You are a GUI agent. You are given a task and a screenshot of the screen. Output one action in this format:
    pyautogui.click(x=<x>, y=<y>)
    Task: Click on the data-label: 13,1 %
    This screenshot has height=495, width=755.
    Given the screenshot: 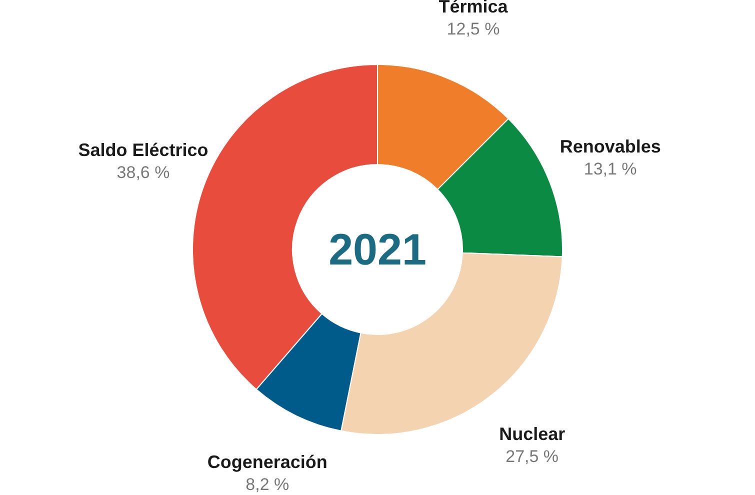 What is the action you would take?
    pyautogui.click(x=610, y=168)
    